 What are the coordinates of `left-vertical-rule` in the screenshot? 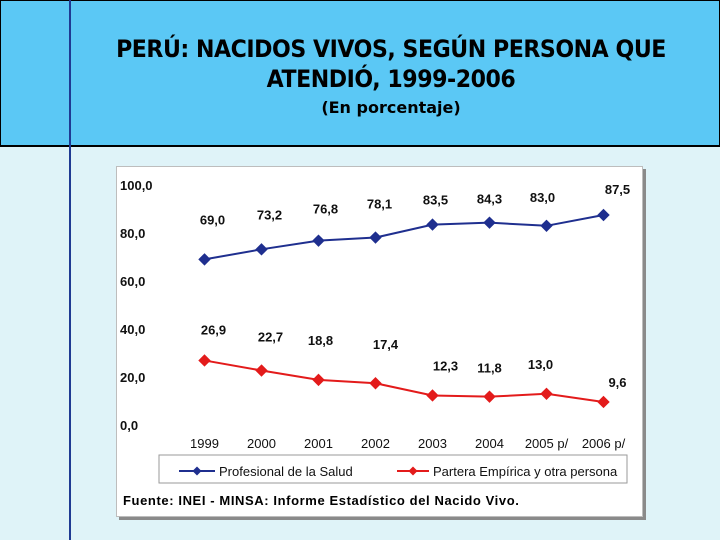 It's located at (70, 270).